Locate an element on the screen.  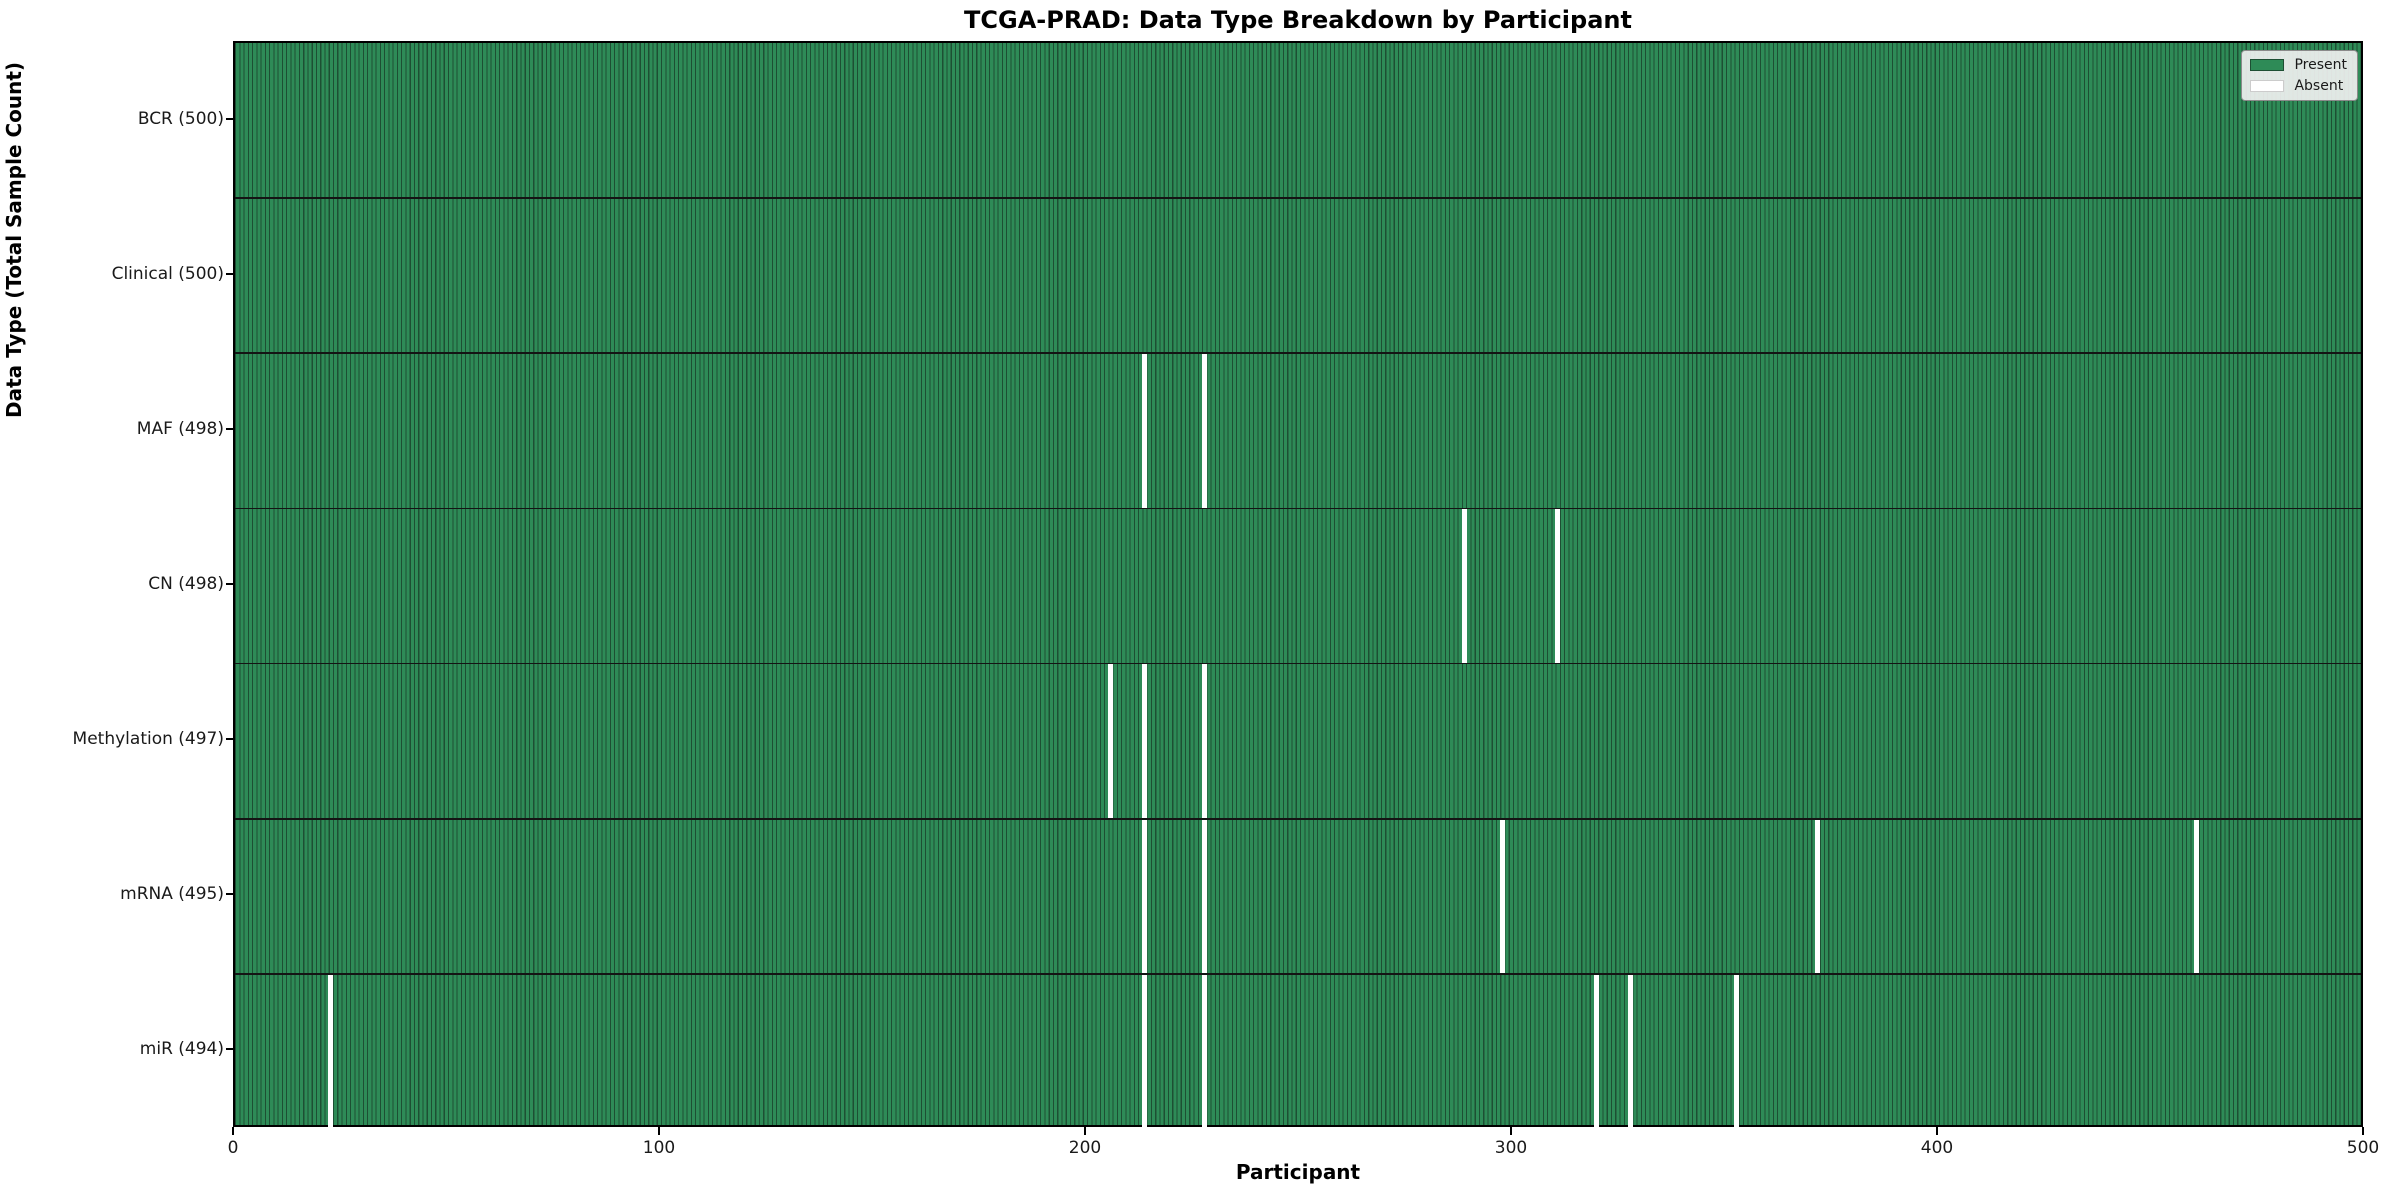
x-tick-label-0: 0 is located at coordinates (233, 1148).